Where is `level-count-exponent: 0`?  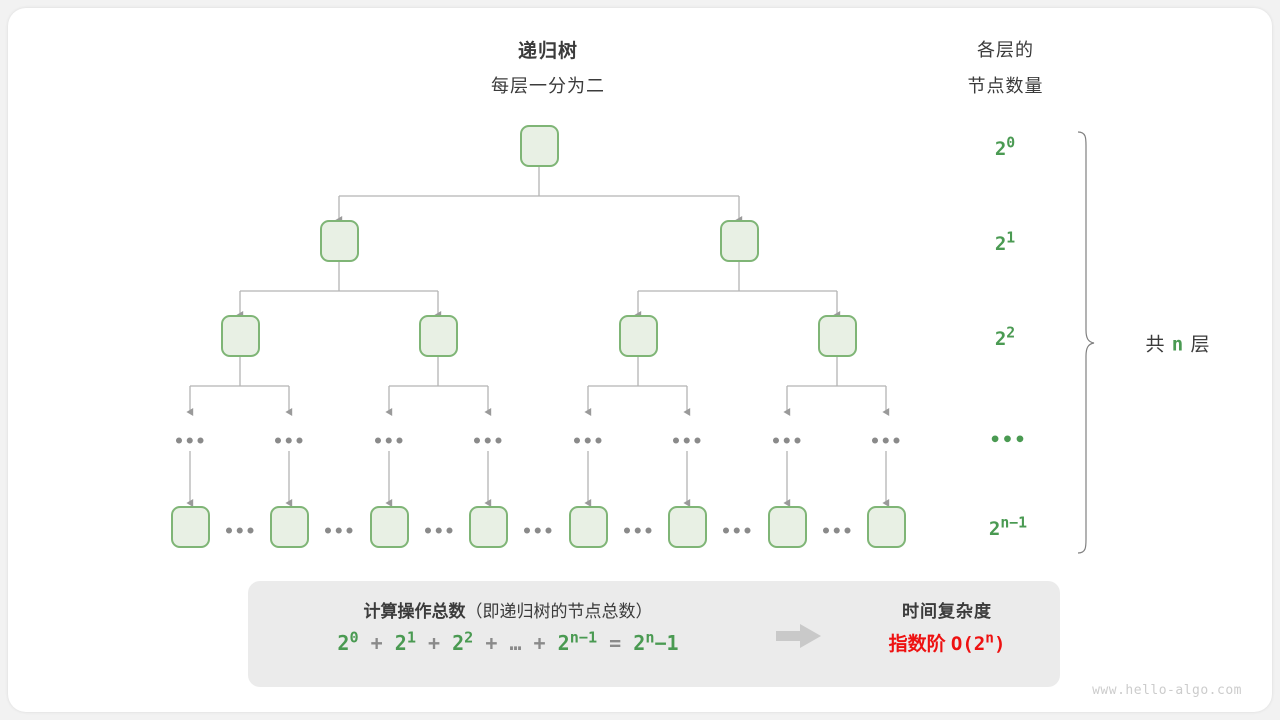
level-count-exponent: 0 is located at coordinates (1011, 143).